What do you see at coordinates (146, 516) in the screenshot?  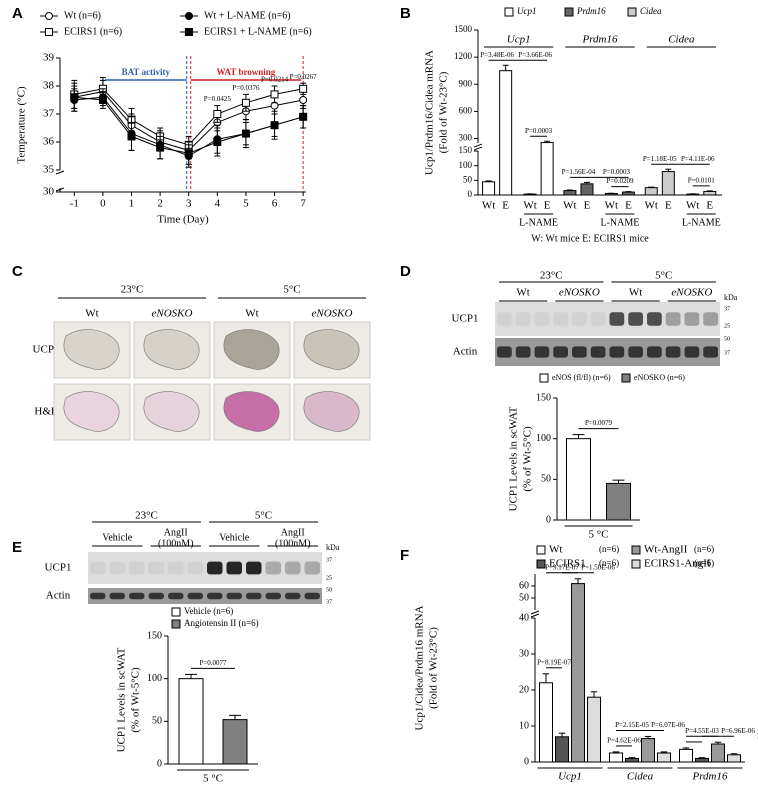 I see `temperature-label: 23°C` at bounding box center [146, 516].